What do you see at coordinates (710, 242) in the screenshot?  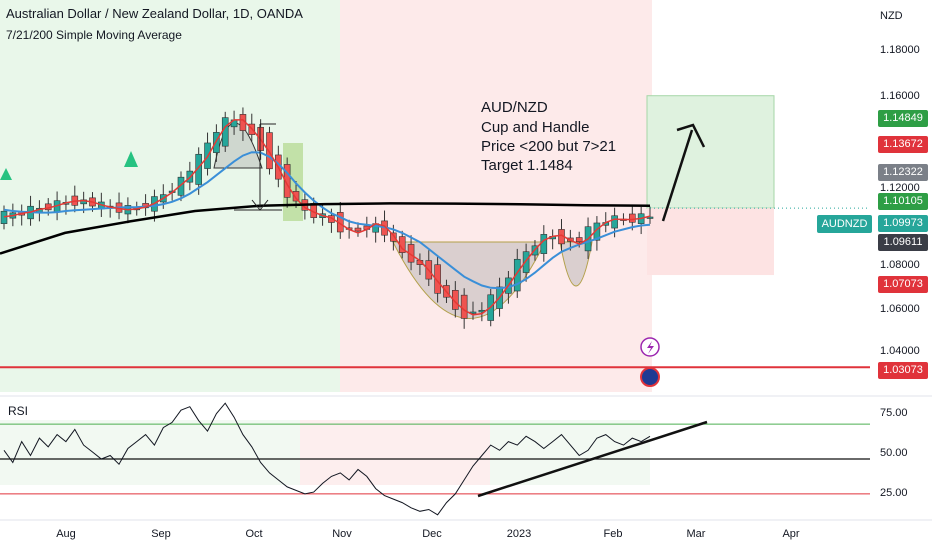 I see `stop-box` at bounding box center [710, 242].